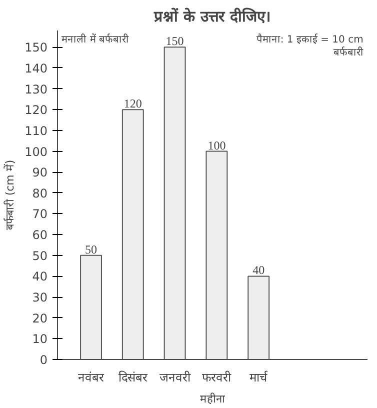  I want to click on y-tick-label: 50, so click(40, 255).